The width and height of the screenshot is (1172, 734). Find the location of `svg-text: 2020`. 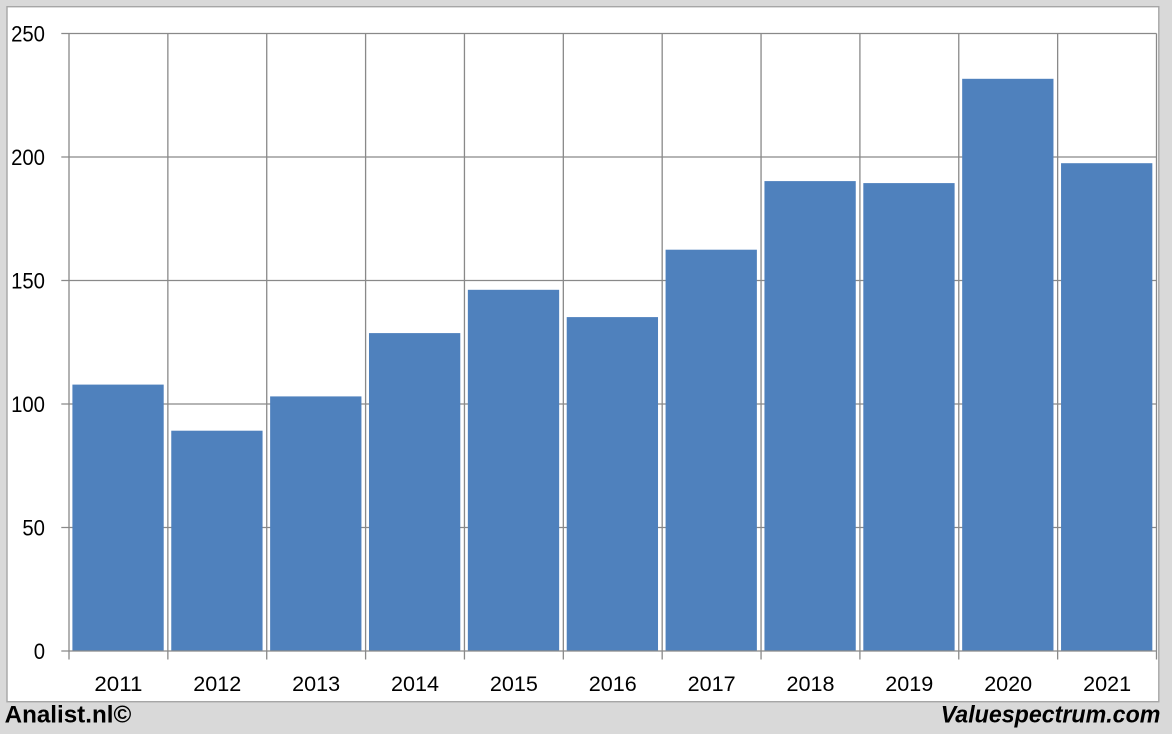

svg-text: 2020 is located at coordinates (1008, 684).